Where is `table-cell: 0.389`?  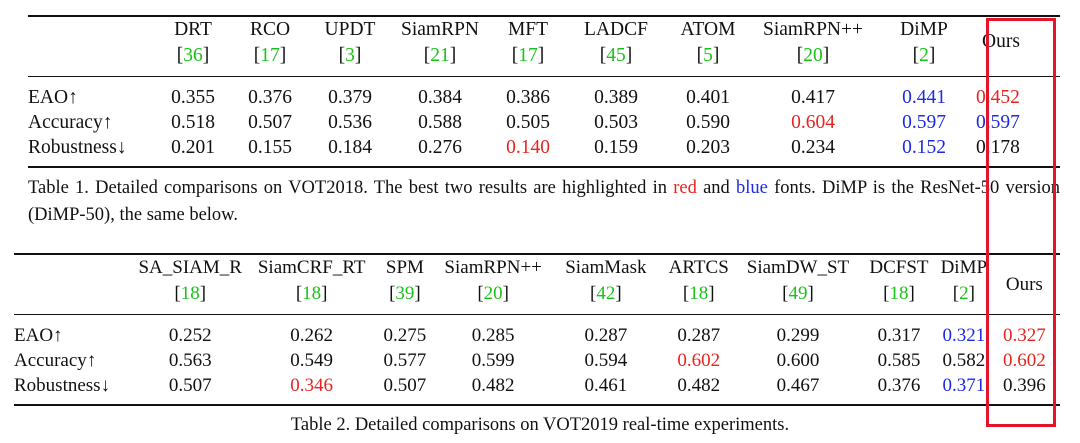 table-cell: 0.389 is located at coordinates (616, 97).